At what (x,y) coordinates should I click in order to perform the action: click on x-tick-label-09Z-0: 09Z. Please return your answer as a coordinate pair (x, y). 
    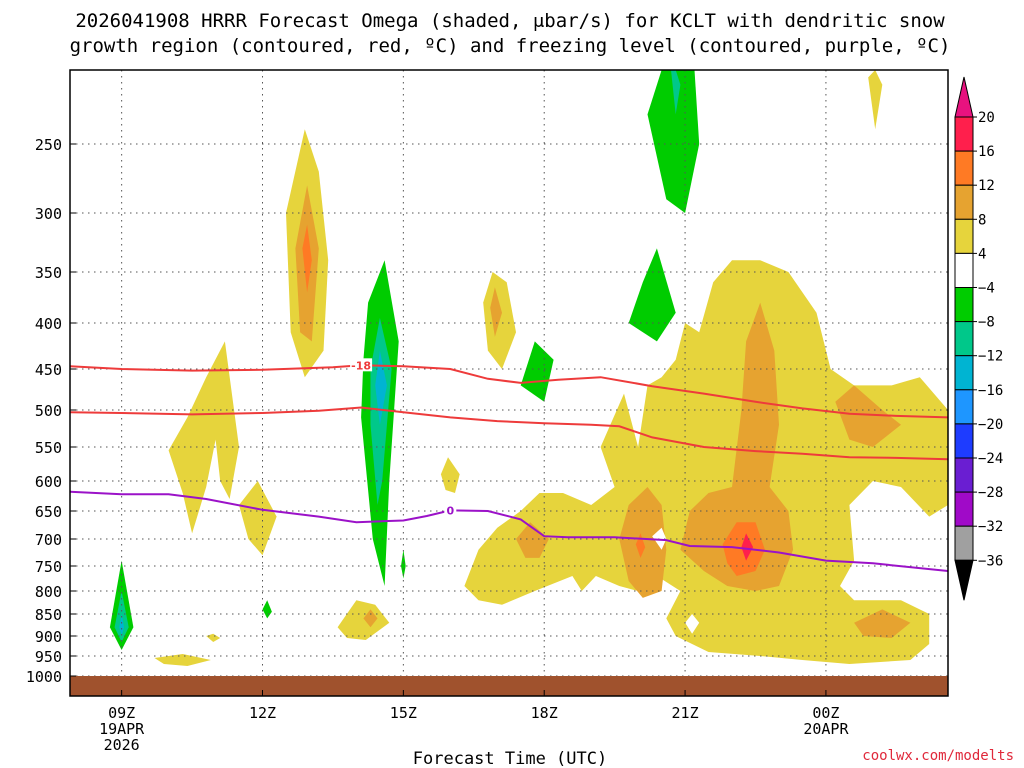
    Looking at the image, I should click on (121, 713).